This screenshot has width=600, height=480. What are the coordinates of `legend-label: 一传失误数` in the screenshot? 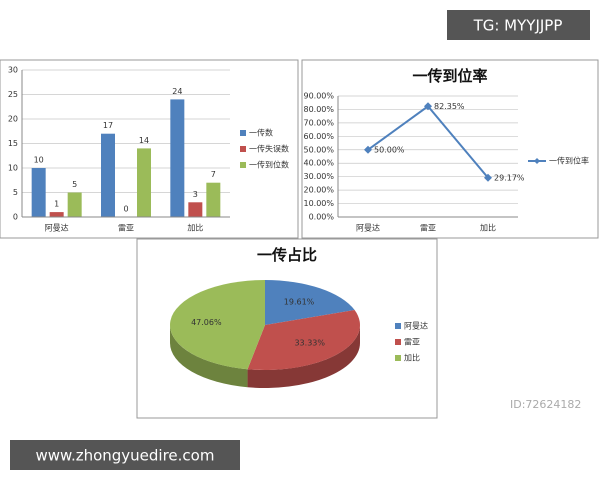 It's located at (269, 149).